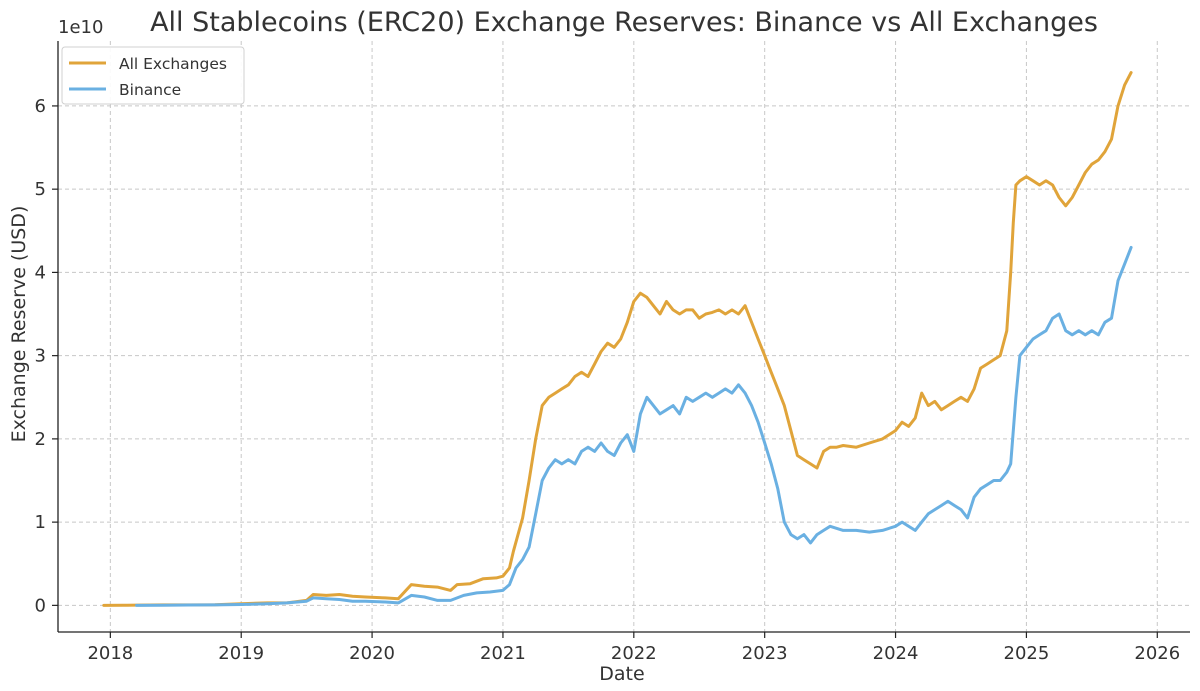 This screenshot has width=1200, height=691. I want to click on y-offset-text: 1e10, so click(80, 27).